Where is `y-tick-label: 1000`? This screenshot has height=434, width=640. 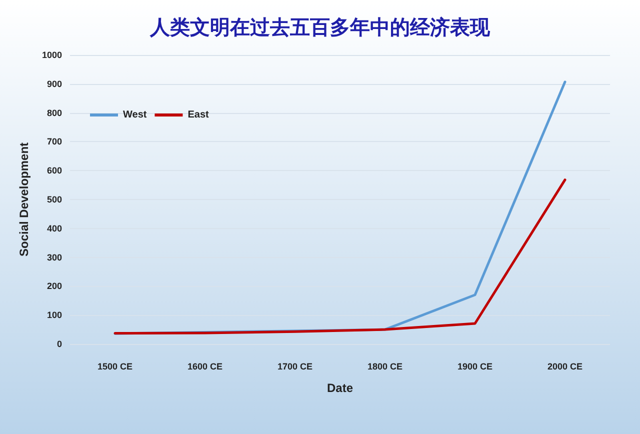 y-tick-label: 1000 is located at coordinates (52, 55).